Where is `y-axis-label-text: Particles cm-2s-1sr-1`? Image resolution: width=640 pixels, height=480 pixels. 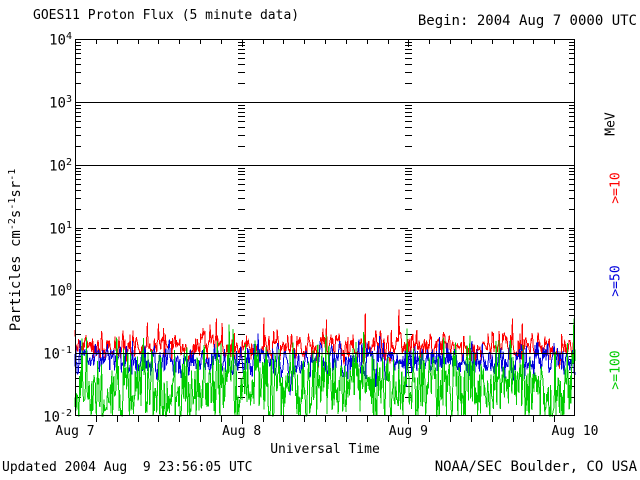 y-axis-label-text: Particles cm-2s-1sr-1 is located at coordinates (15, 250).